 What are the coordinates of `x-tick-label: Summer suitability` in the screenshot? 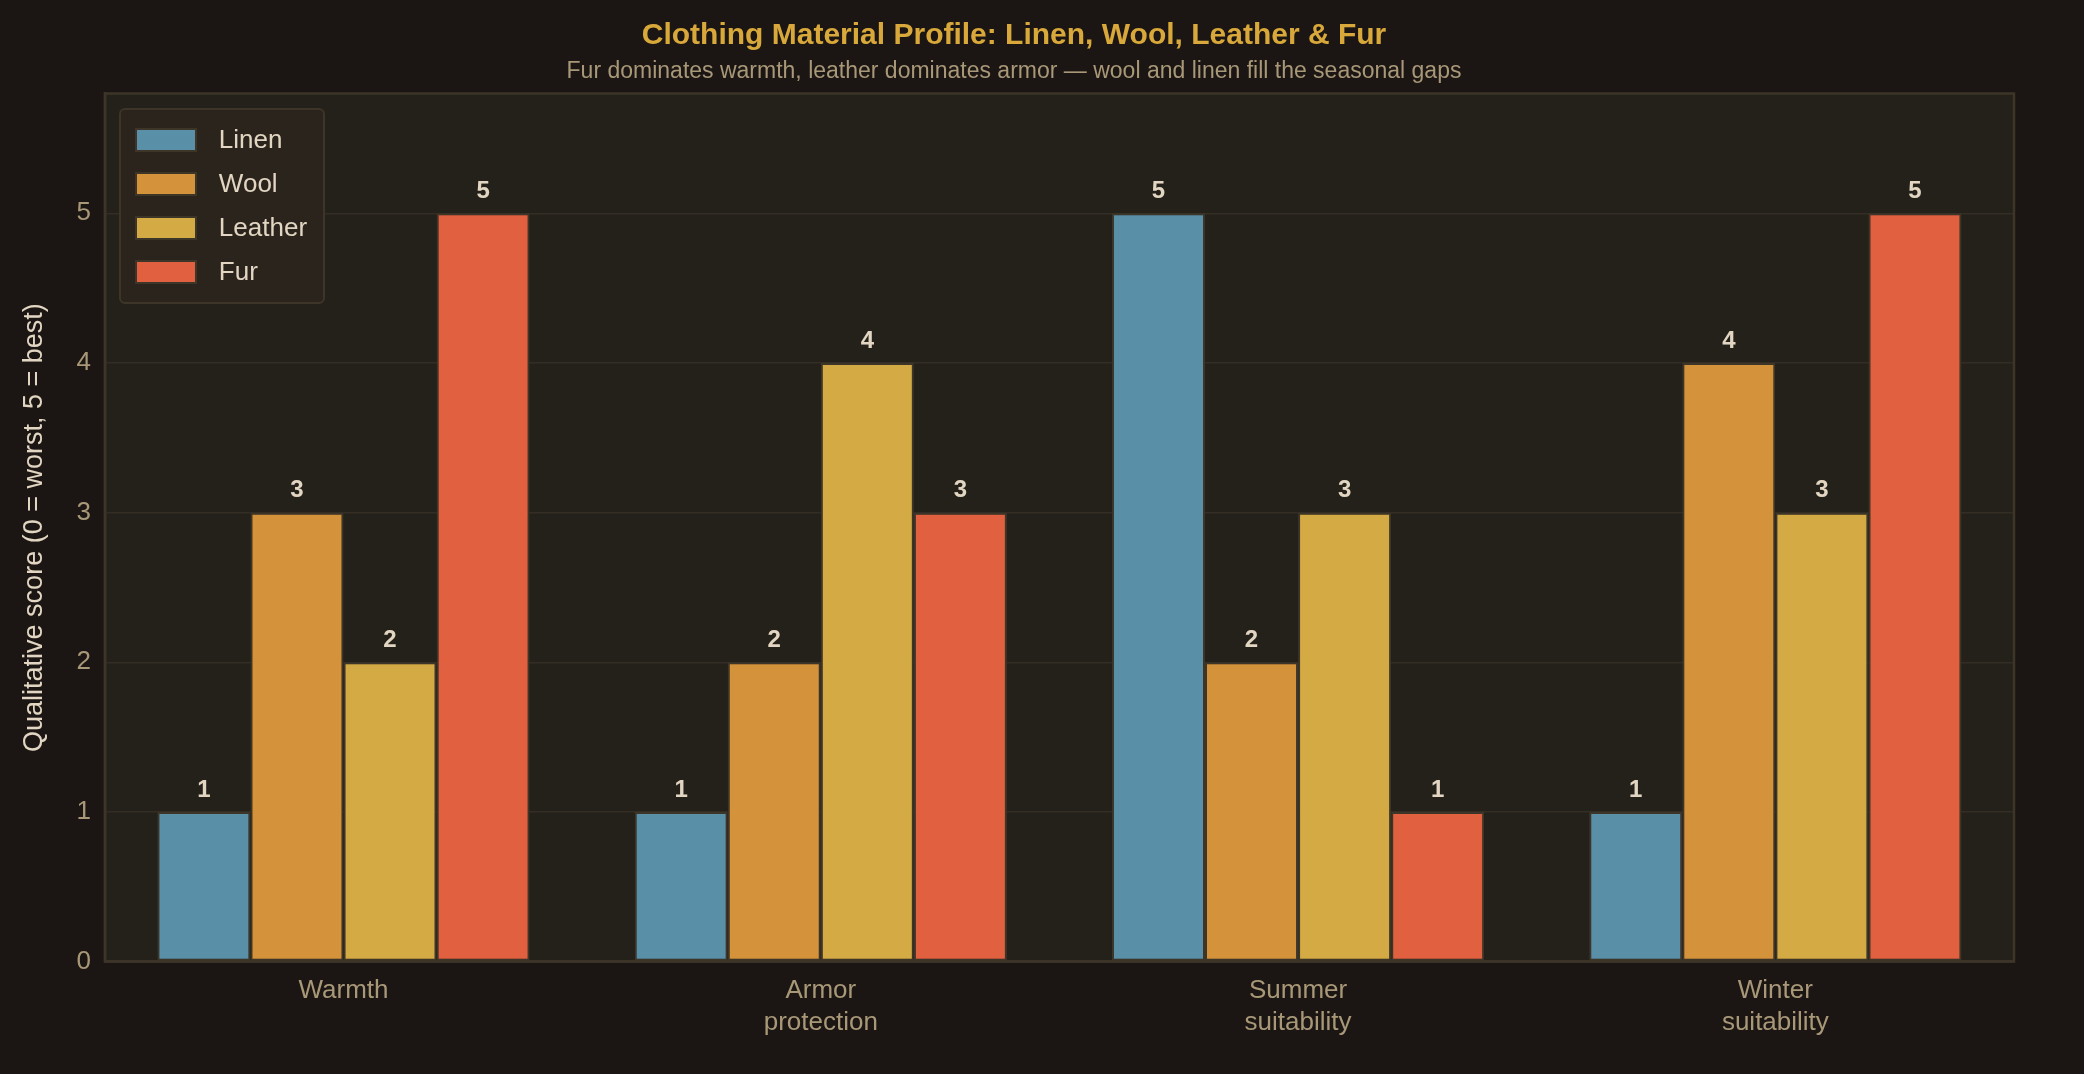 It's located at (1298, 1005).